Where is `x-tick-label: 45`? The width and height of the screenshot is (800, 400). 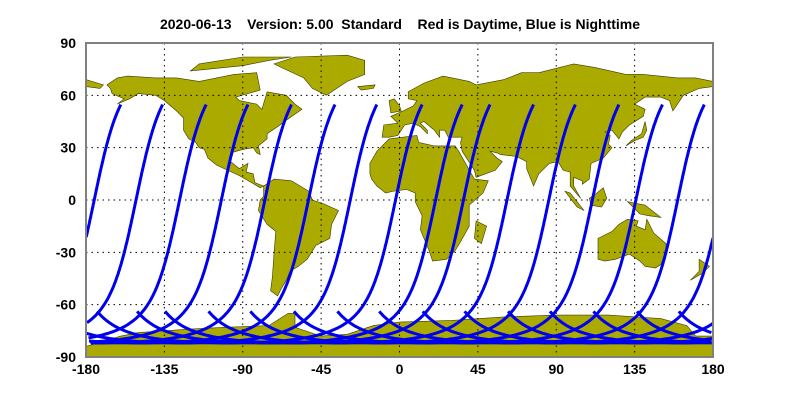 x-tick-label: 45 is located at coordinates (478, 369).